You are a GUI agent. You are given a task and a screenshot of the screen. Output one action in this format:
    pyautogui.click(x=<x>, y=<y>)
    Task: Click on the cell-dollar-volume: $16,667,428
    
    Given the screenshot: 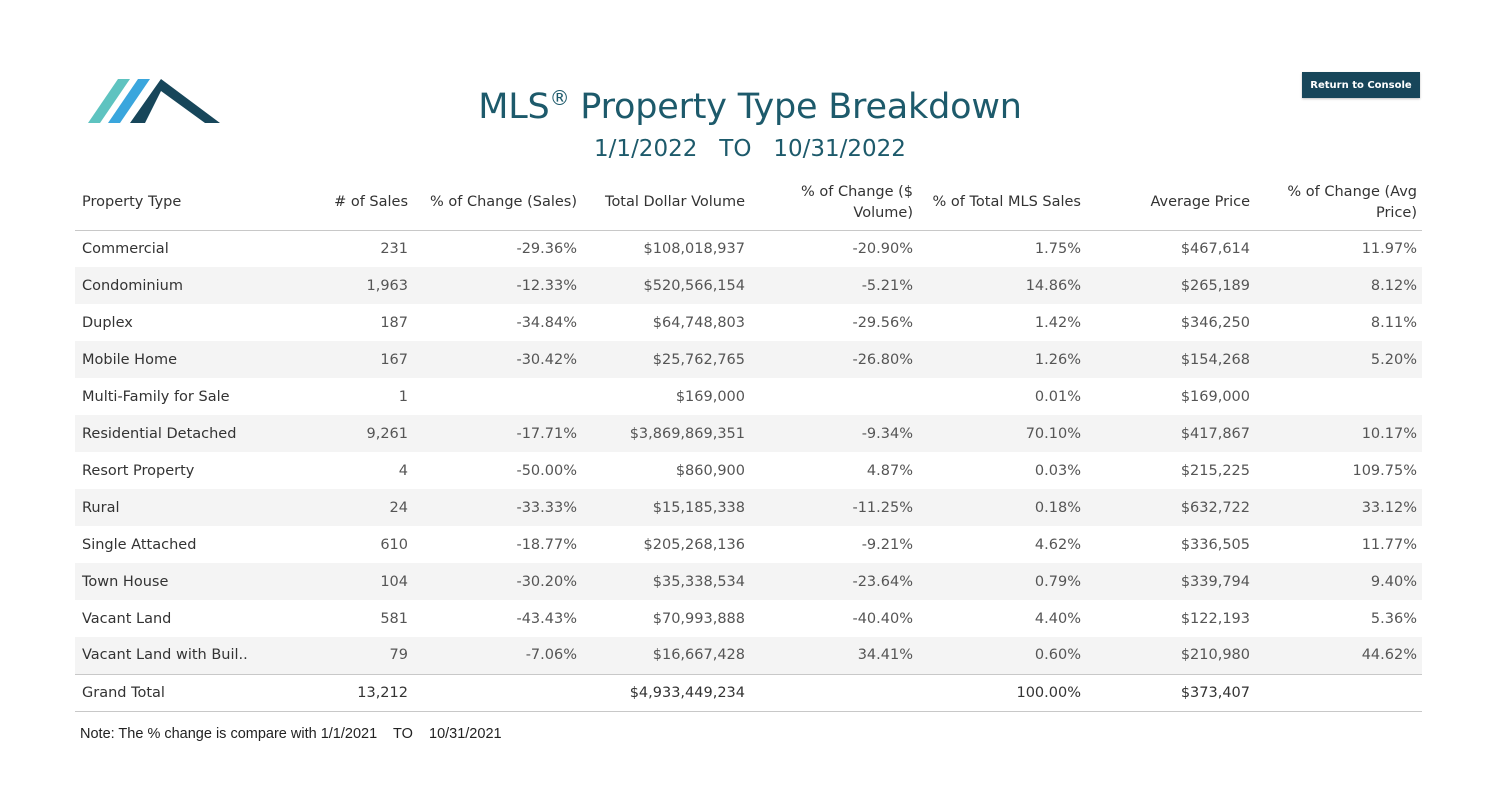 What is the action you would take?
    pyautogui.click(x=698, y=655)
    